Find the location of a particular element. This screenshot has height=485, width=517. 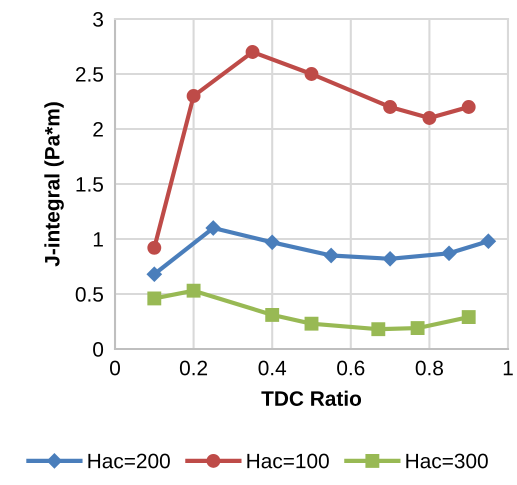

x-tick-label: 0.6 is located at coordinates (350, 368).